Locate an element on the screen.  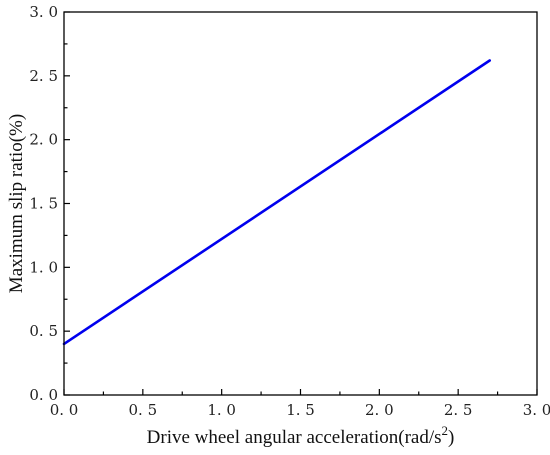
y-tick-label: 0. 0 is located at coordinates (43, 395).